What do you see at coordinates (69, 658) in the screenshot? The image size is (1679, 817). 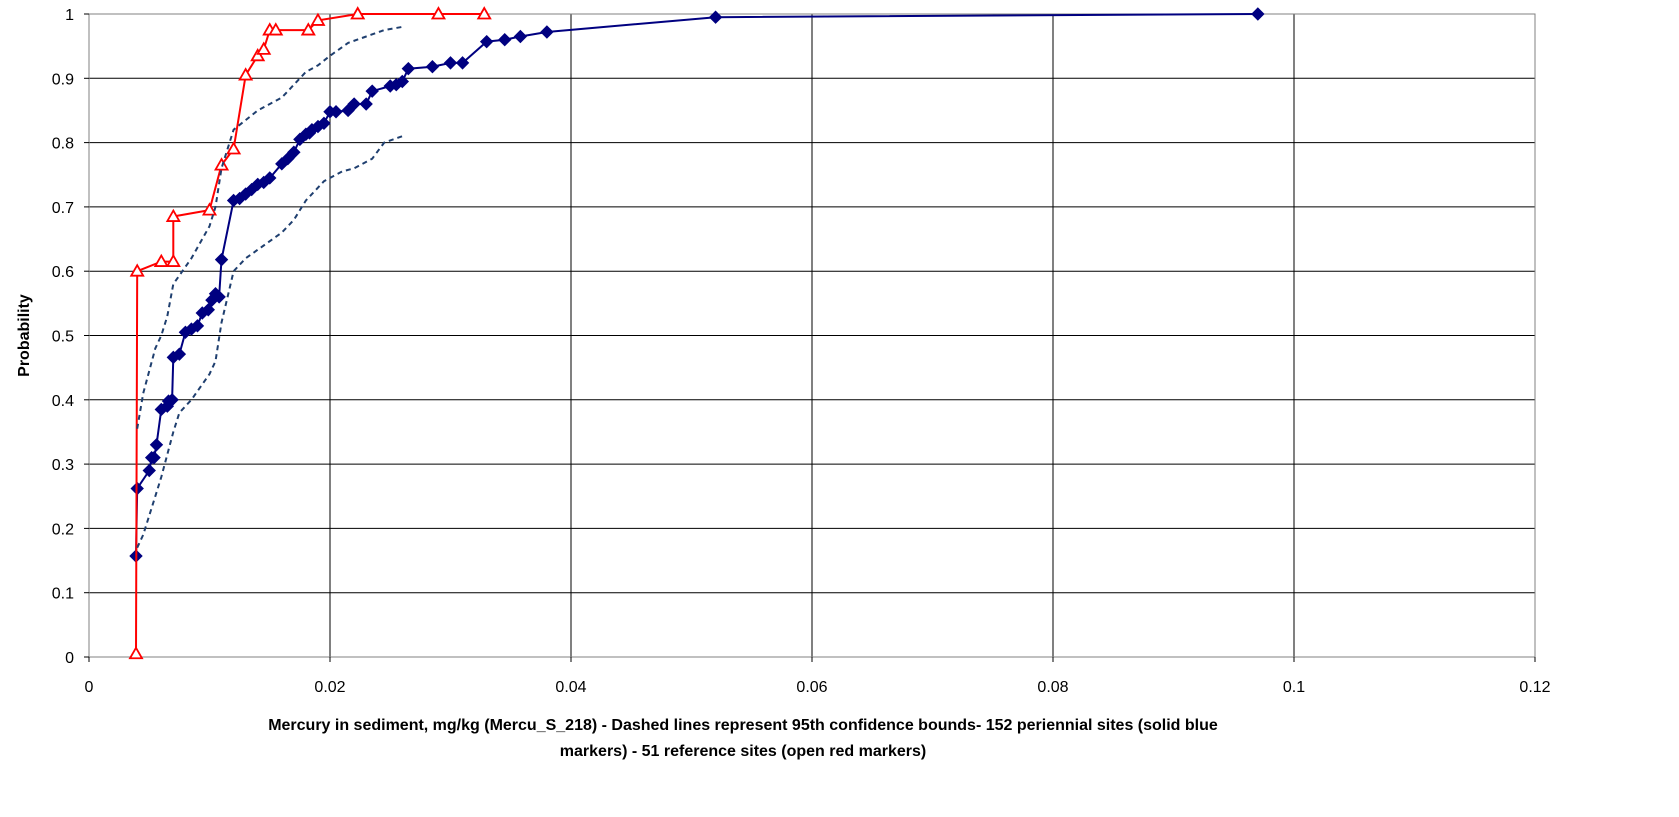 I see `y-tick-label: 0` at bounding box center [69, 658].